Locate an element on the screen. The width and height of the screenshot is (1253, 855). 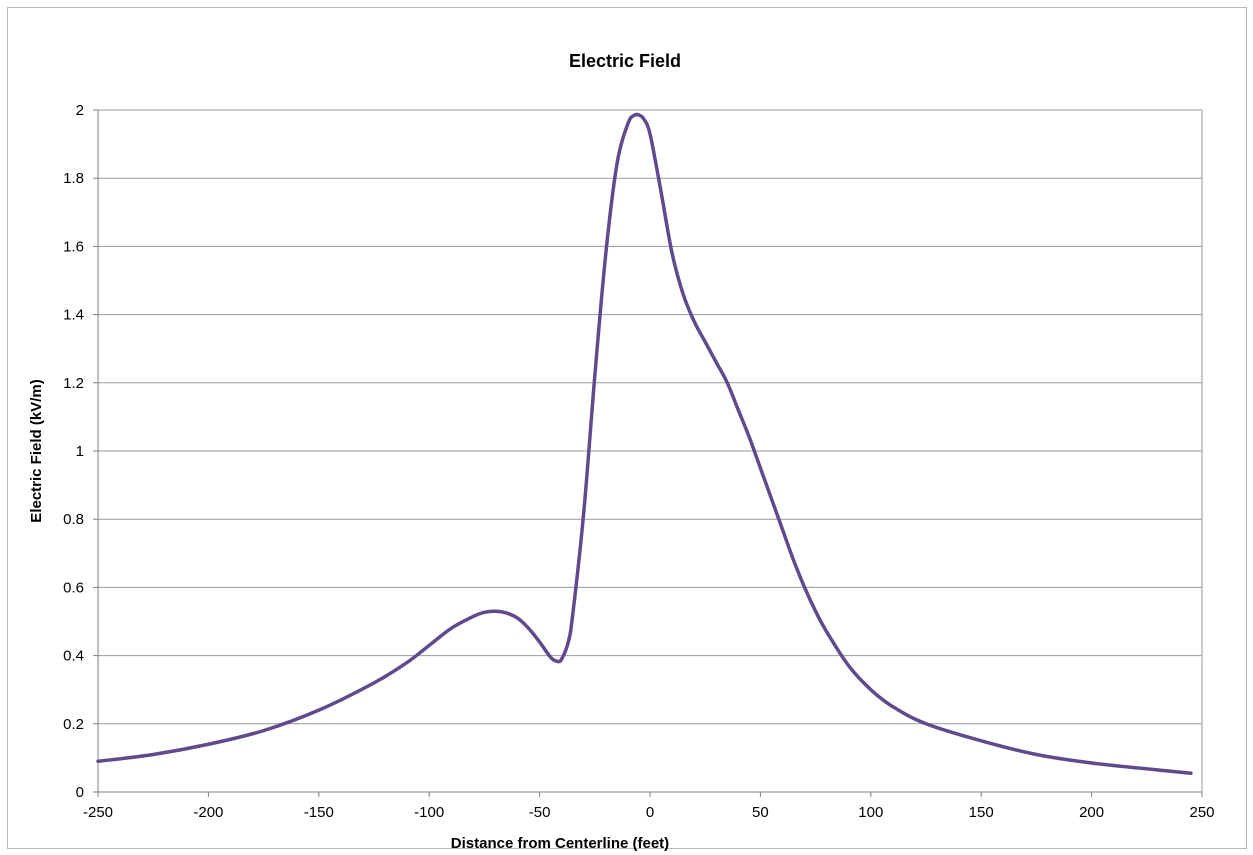
y-axis-ticks: 0 0.2 0.4 0.6 0.8 1 1.2 1.4 1.6 1.8 2 is located at coordinates (80, 451).